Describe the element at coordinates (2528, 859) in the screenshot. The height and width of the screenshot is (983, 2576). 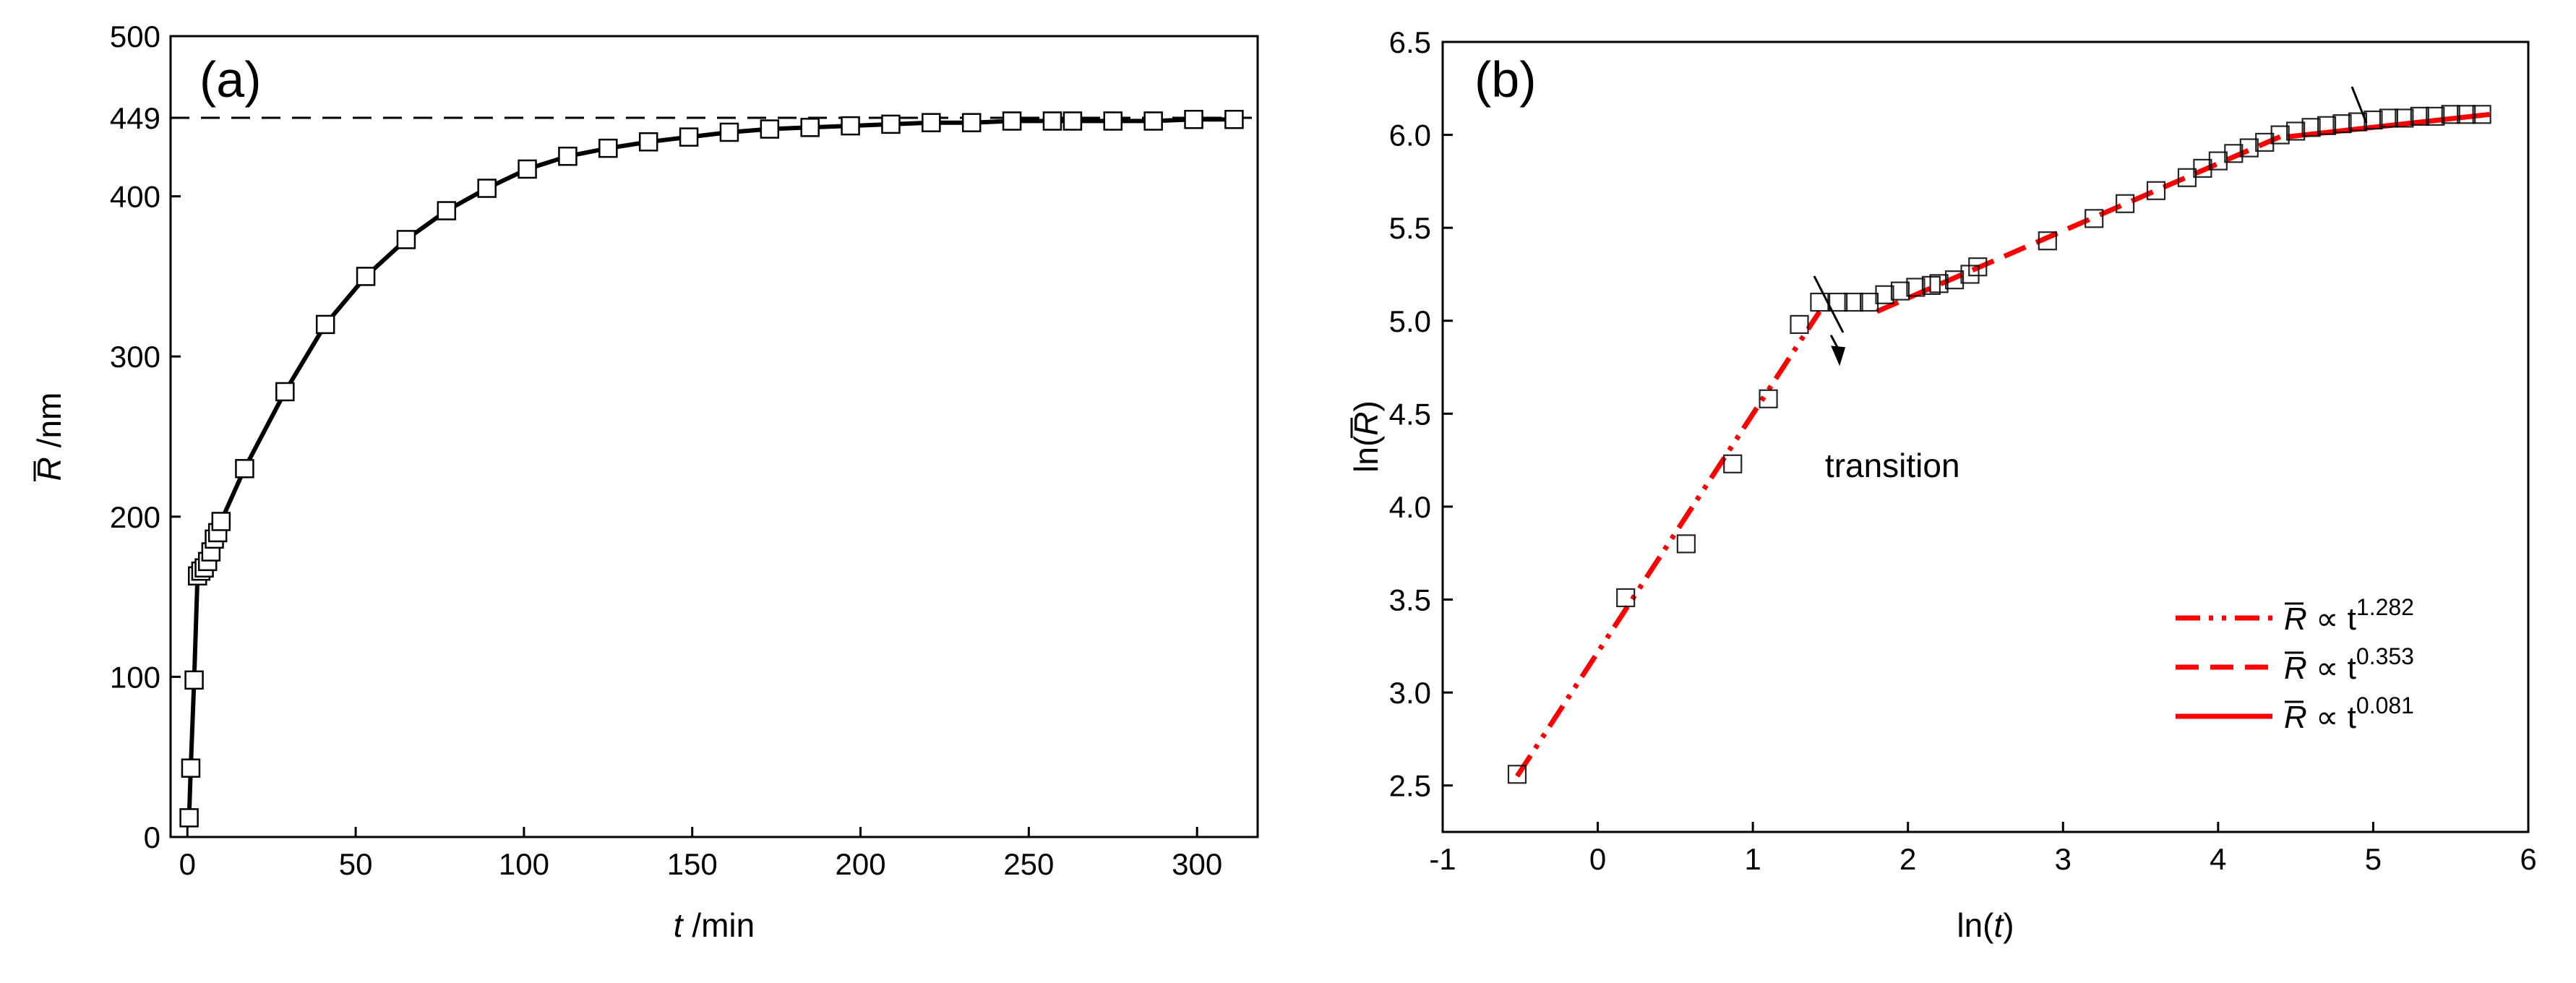
I see `x-tick-label-b: 6` at that location.